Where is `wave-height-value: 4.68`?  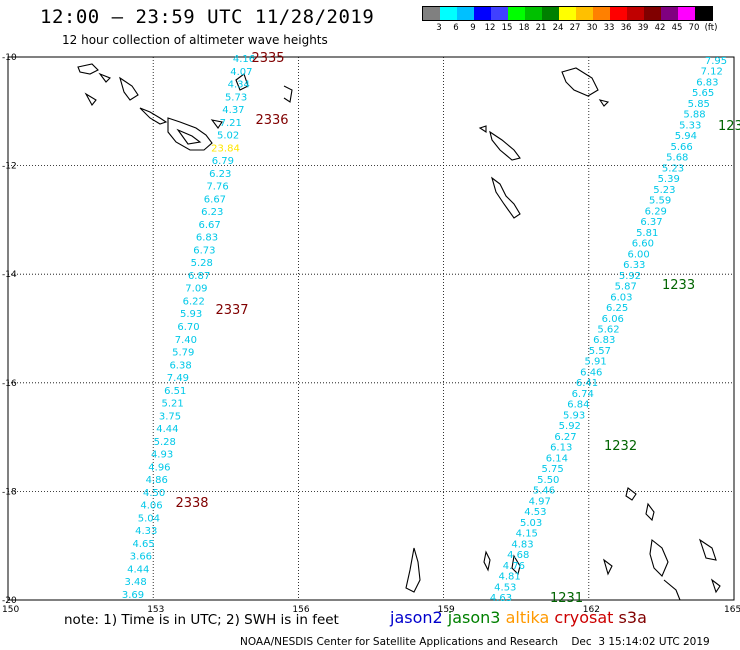
wave-height-value: 4.68 is located at coordinates (518, 555).